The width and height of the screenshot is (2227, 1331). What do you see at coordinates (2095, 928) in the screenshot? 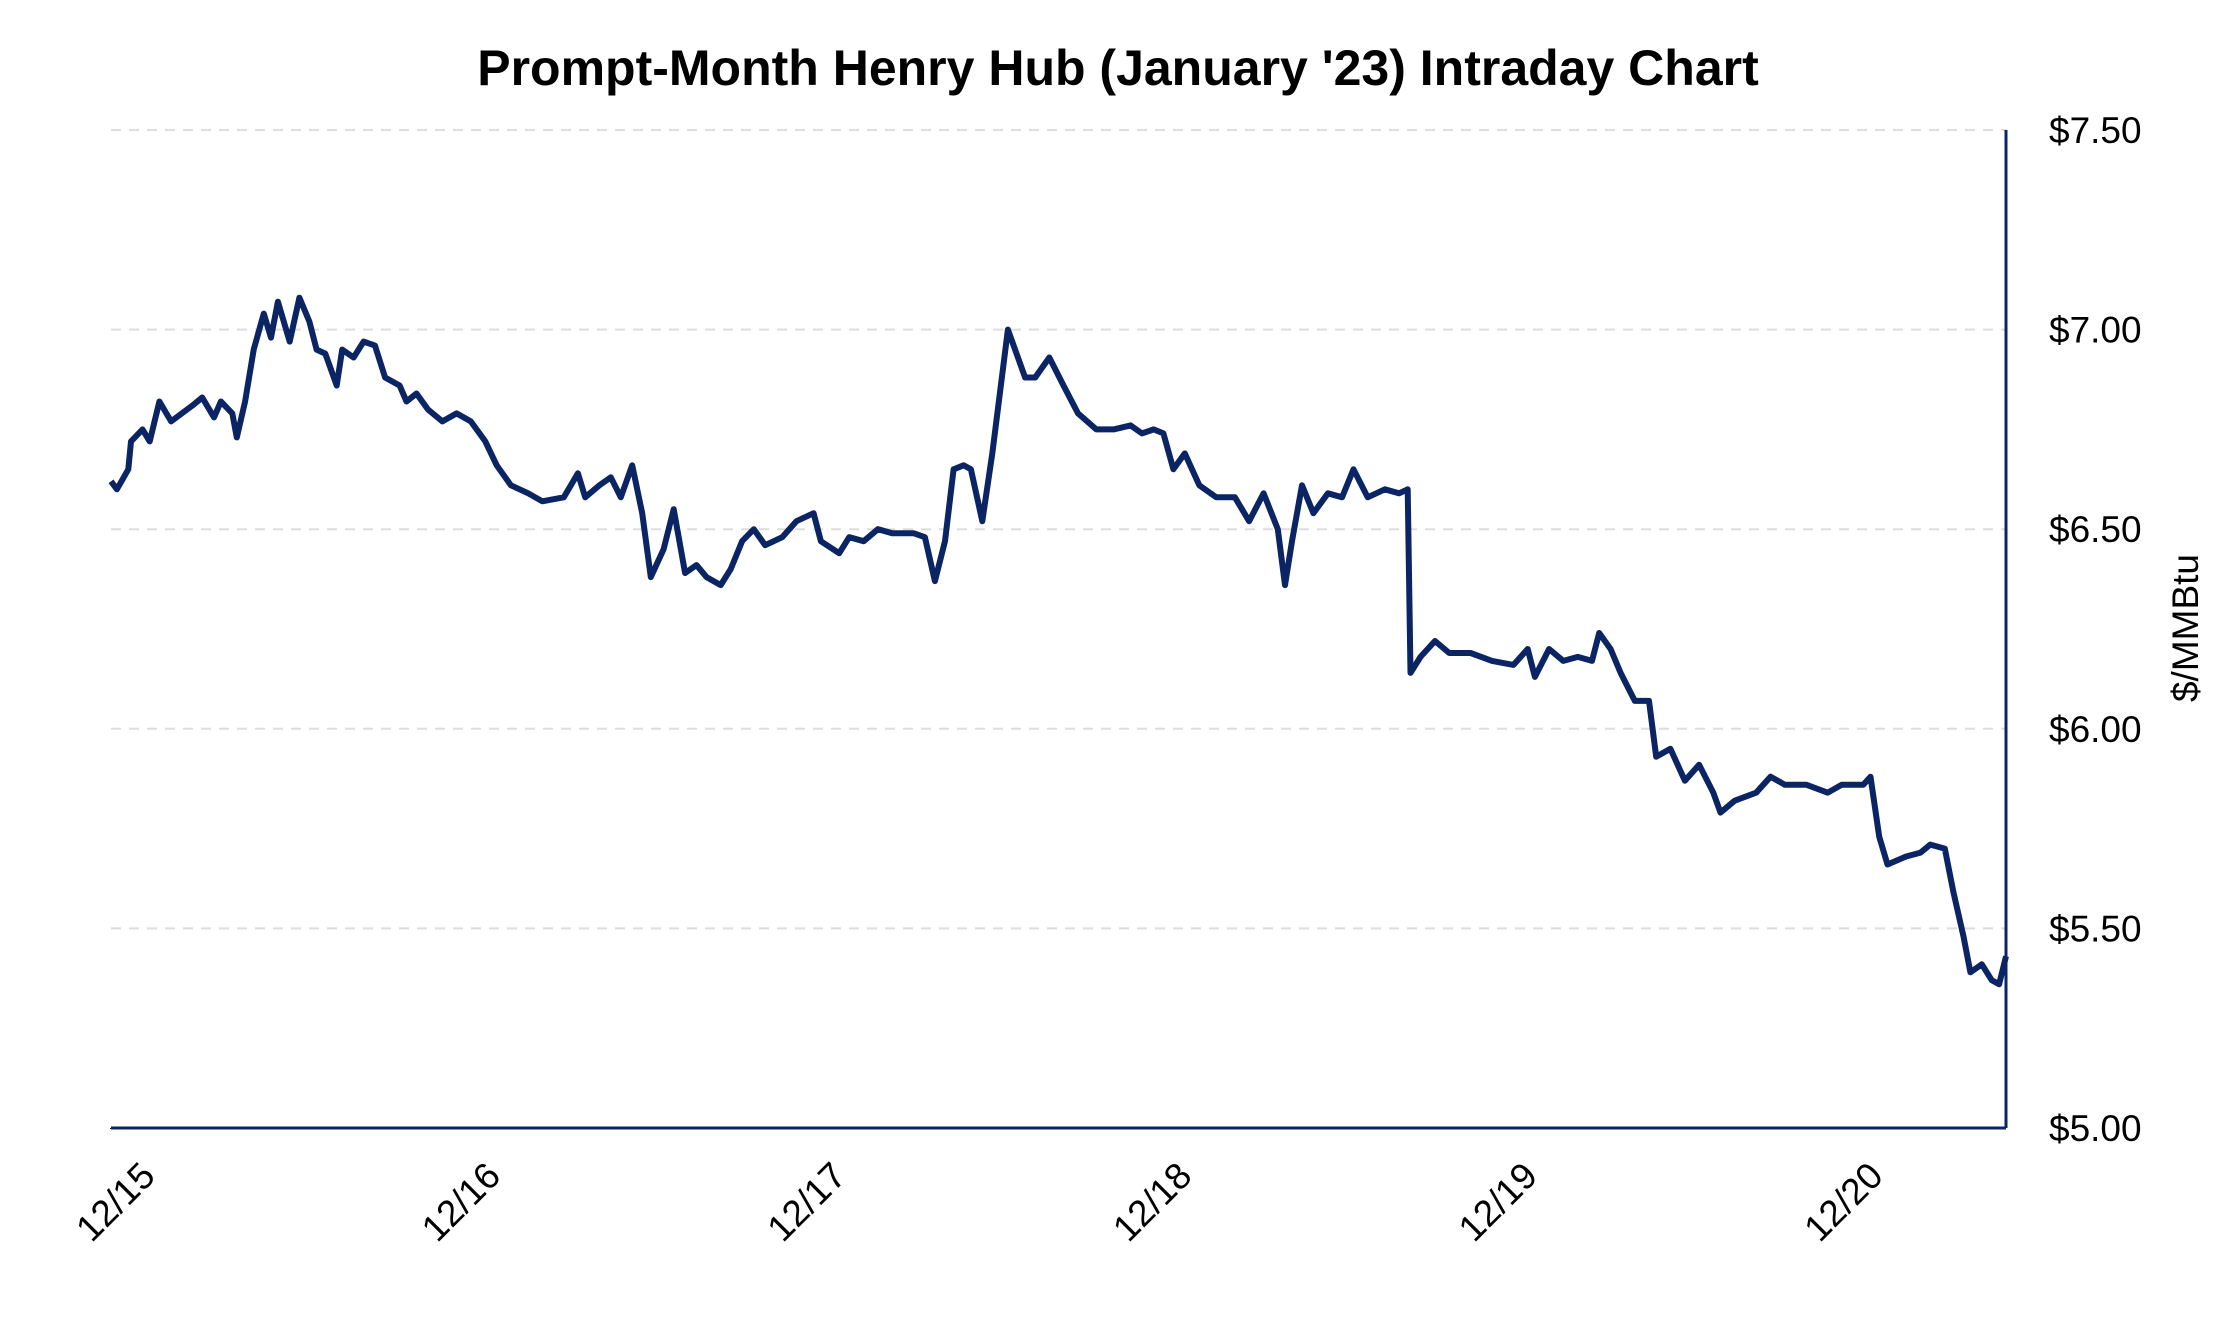
I see `y-tick-label: $5.50` at bounding box center [2095, 928].